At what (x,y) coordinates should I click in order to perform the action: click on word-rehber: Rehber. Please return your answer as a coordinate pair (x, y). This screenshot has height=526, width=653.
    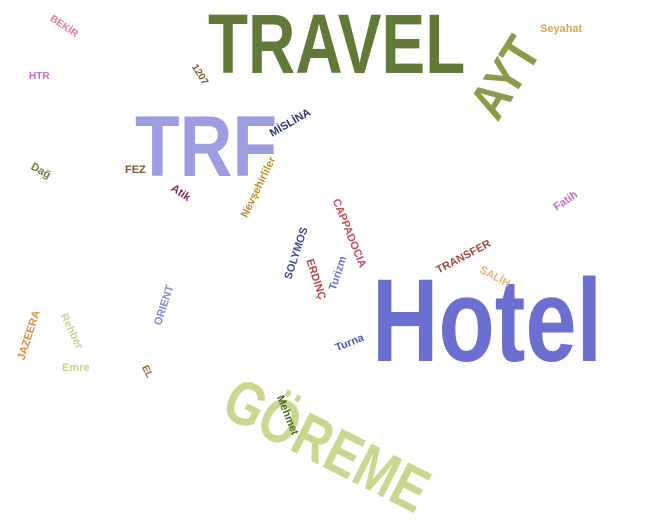
    Looking at the image, I should click on (71, 331).